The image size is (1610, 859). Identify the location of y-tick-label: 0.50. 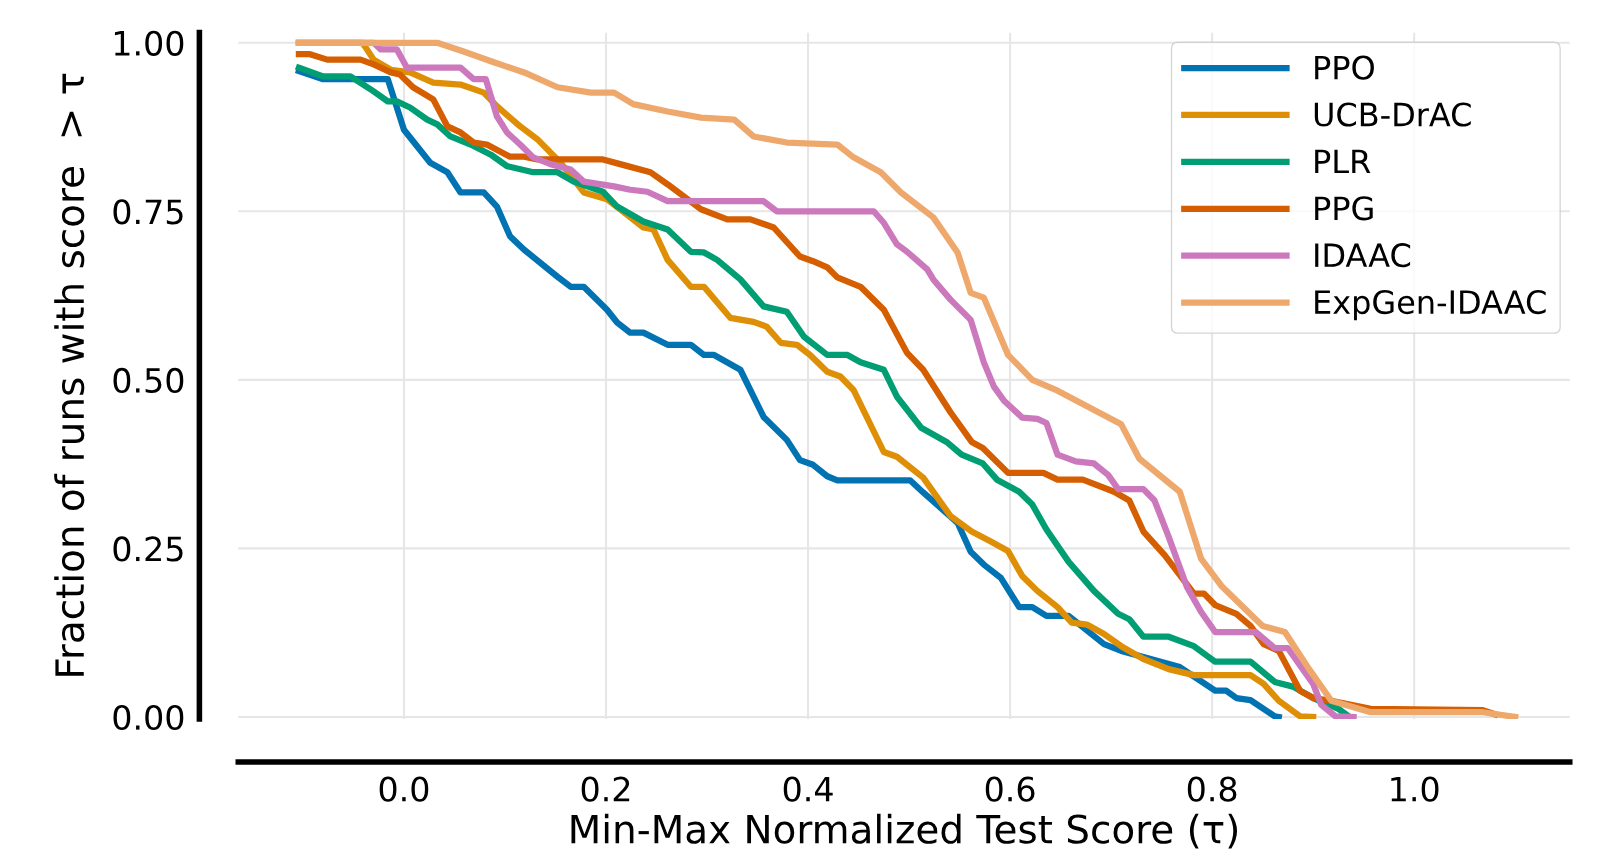
(148, 380).